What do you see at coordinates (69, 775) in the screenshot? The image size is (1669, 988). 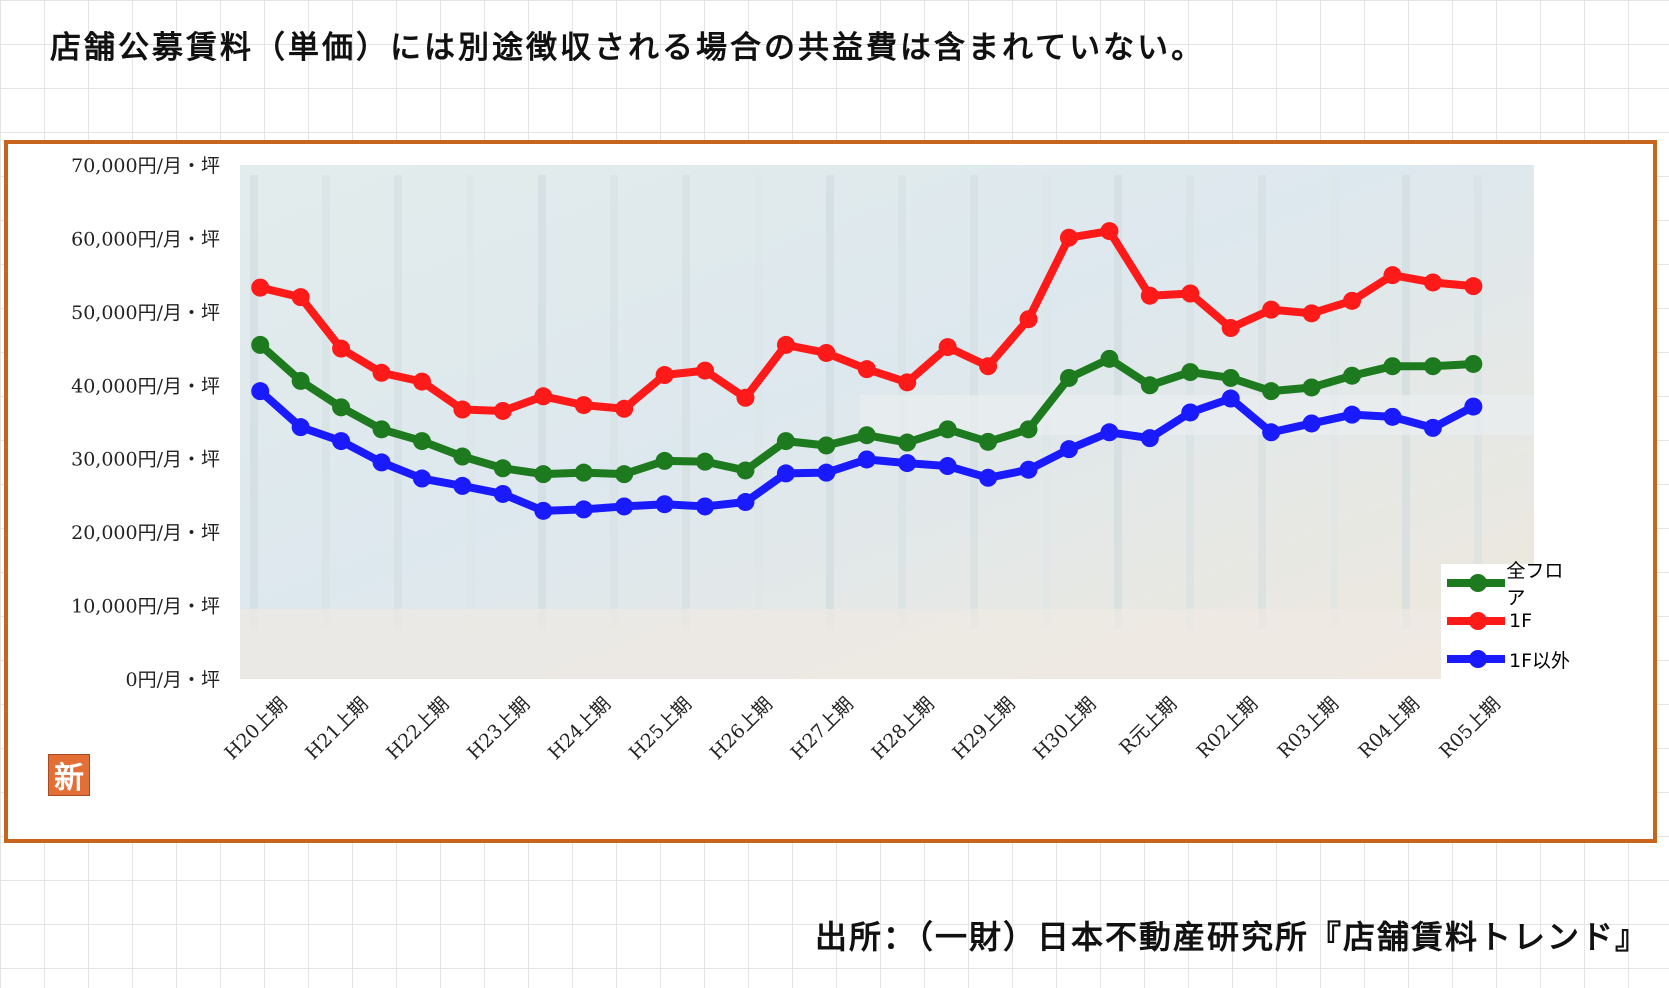 I see `new-badge-icon: 新` at bounding box center [69, 775].